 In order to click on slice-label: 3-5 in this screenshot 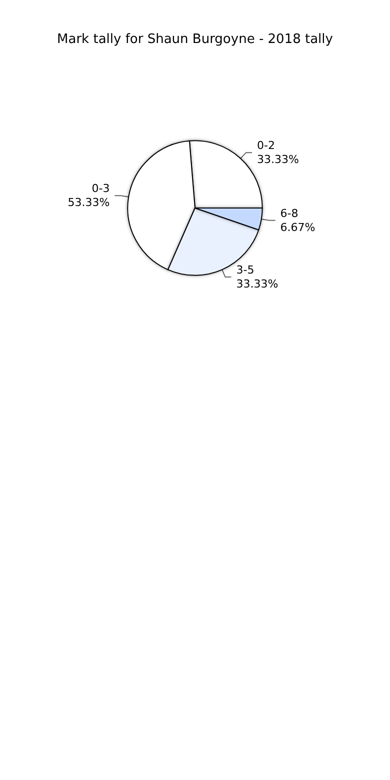, I will do `click(245, 269)`.